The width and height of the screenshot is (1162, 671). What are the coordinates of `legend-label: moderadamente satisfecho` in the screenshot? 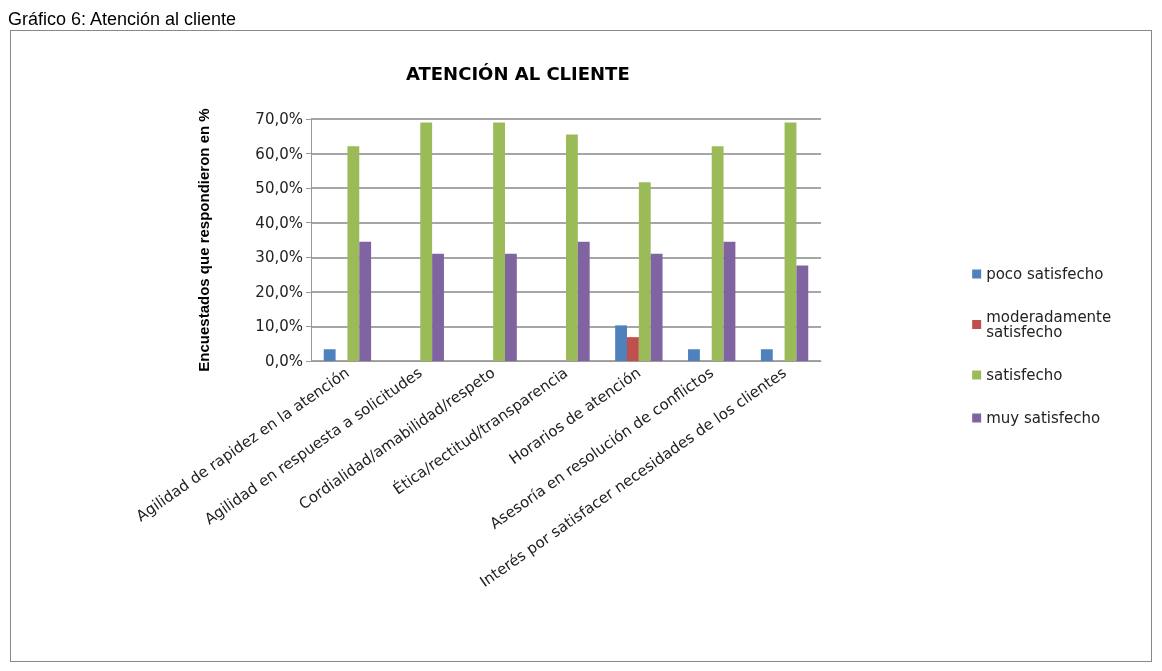 It's located at (1051, 324).